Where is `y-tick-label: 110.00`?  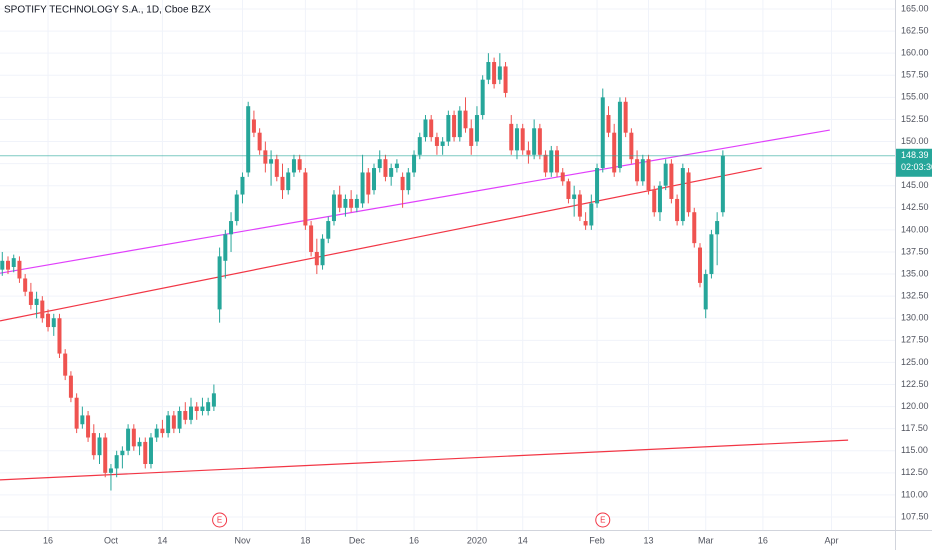 y-tick-label: 110.00 is located at coordinates (914, 494).